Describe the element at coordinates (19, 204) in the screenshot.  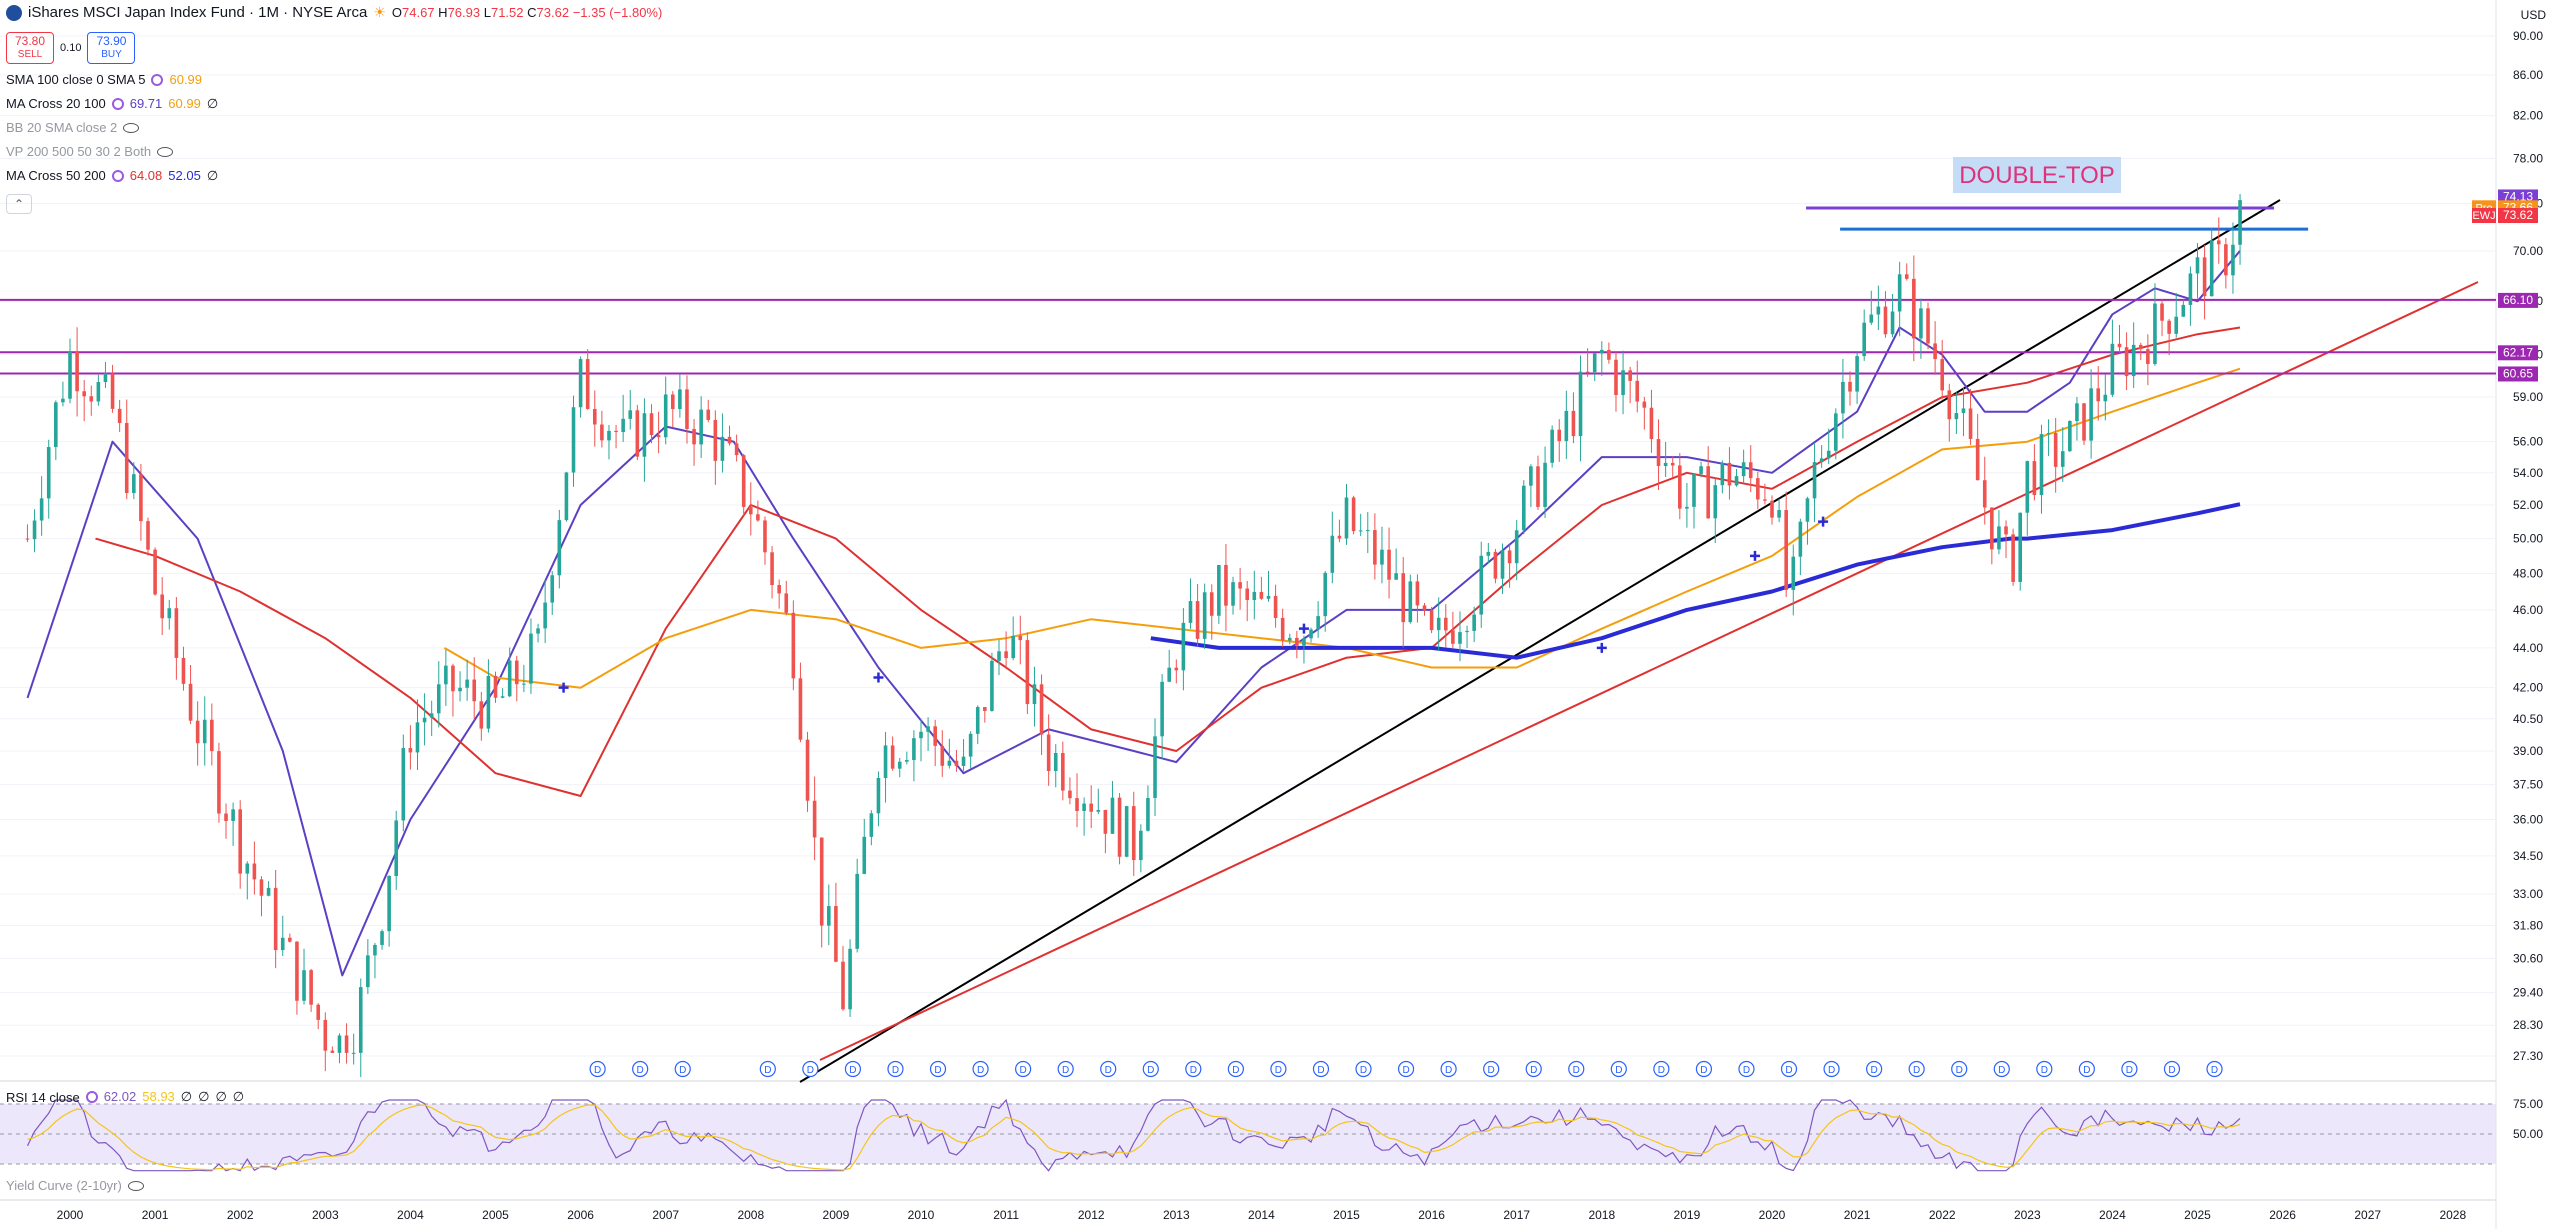
I see `collapse-legend-button: ⌃` at that location.